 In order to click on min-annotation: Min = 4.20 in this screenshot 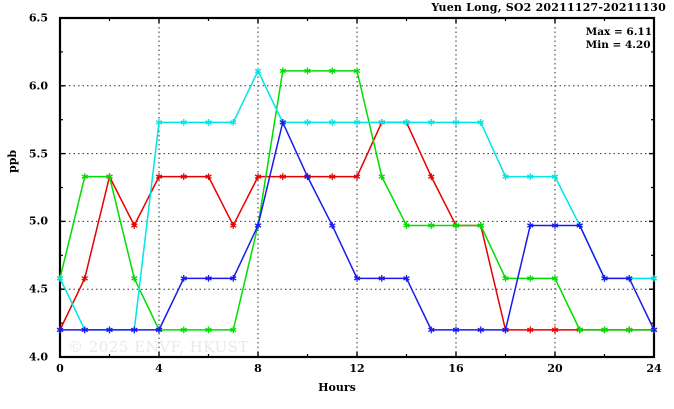, I will do `click(618, 45)`.